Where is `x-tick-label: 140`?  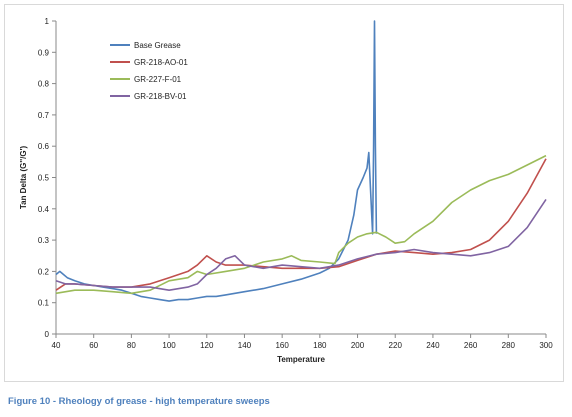 x-tick-label: 140 is located at coordinates (245, 345).